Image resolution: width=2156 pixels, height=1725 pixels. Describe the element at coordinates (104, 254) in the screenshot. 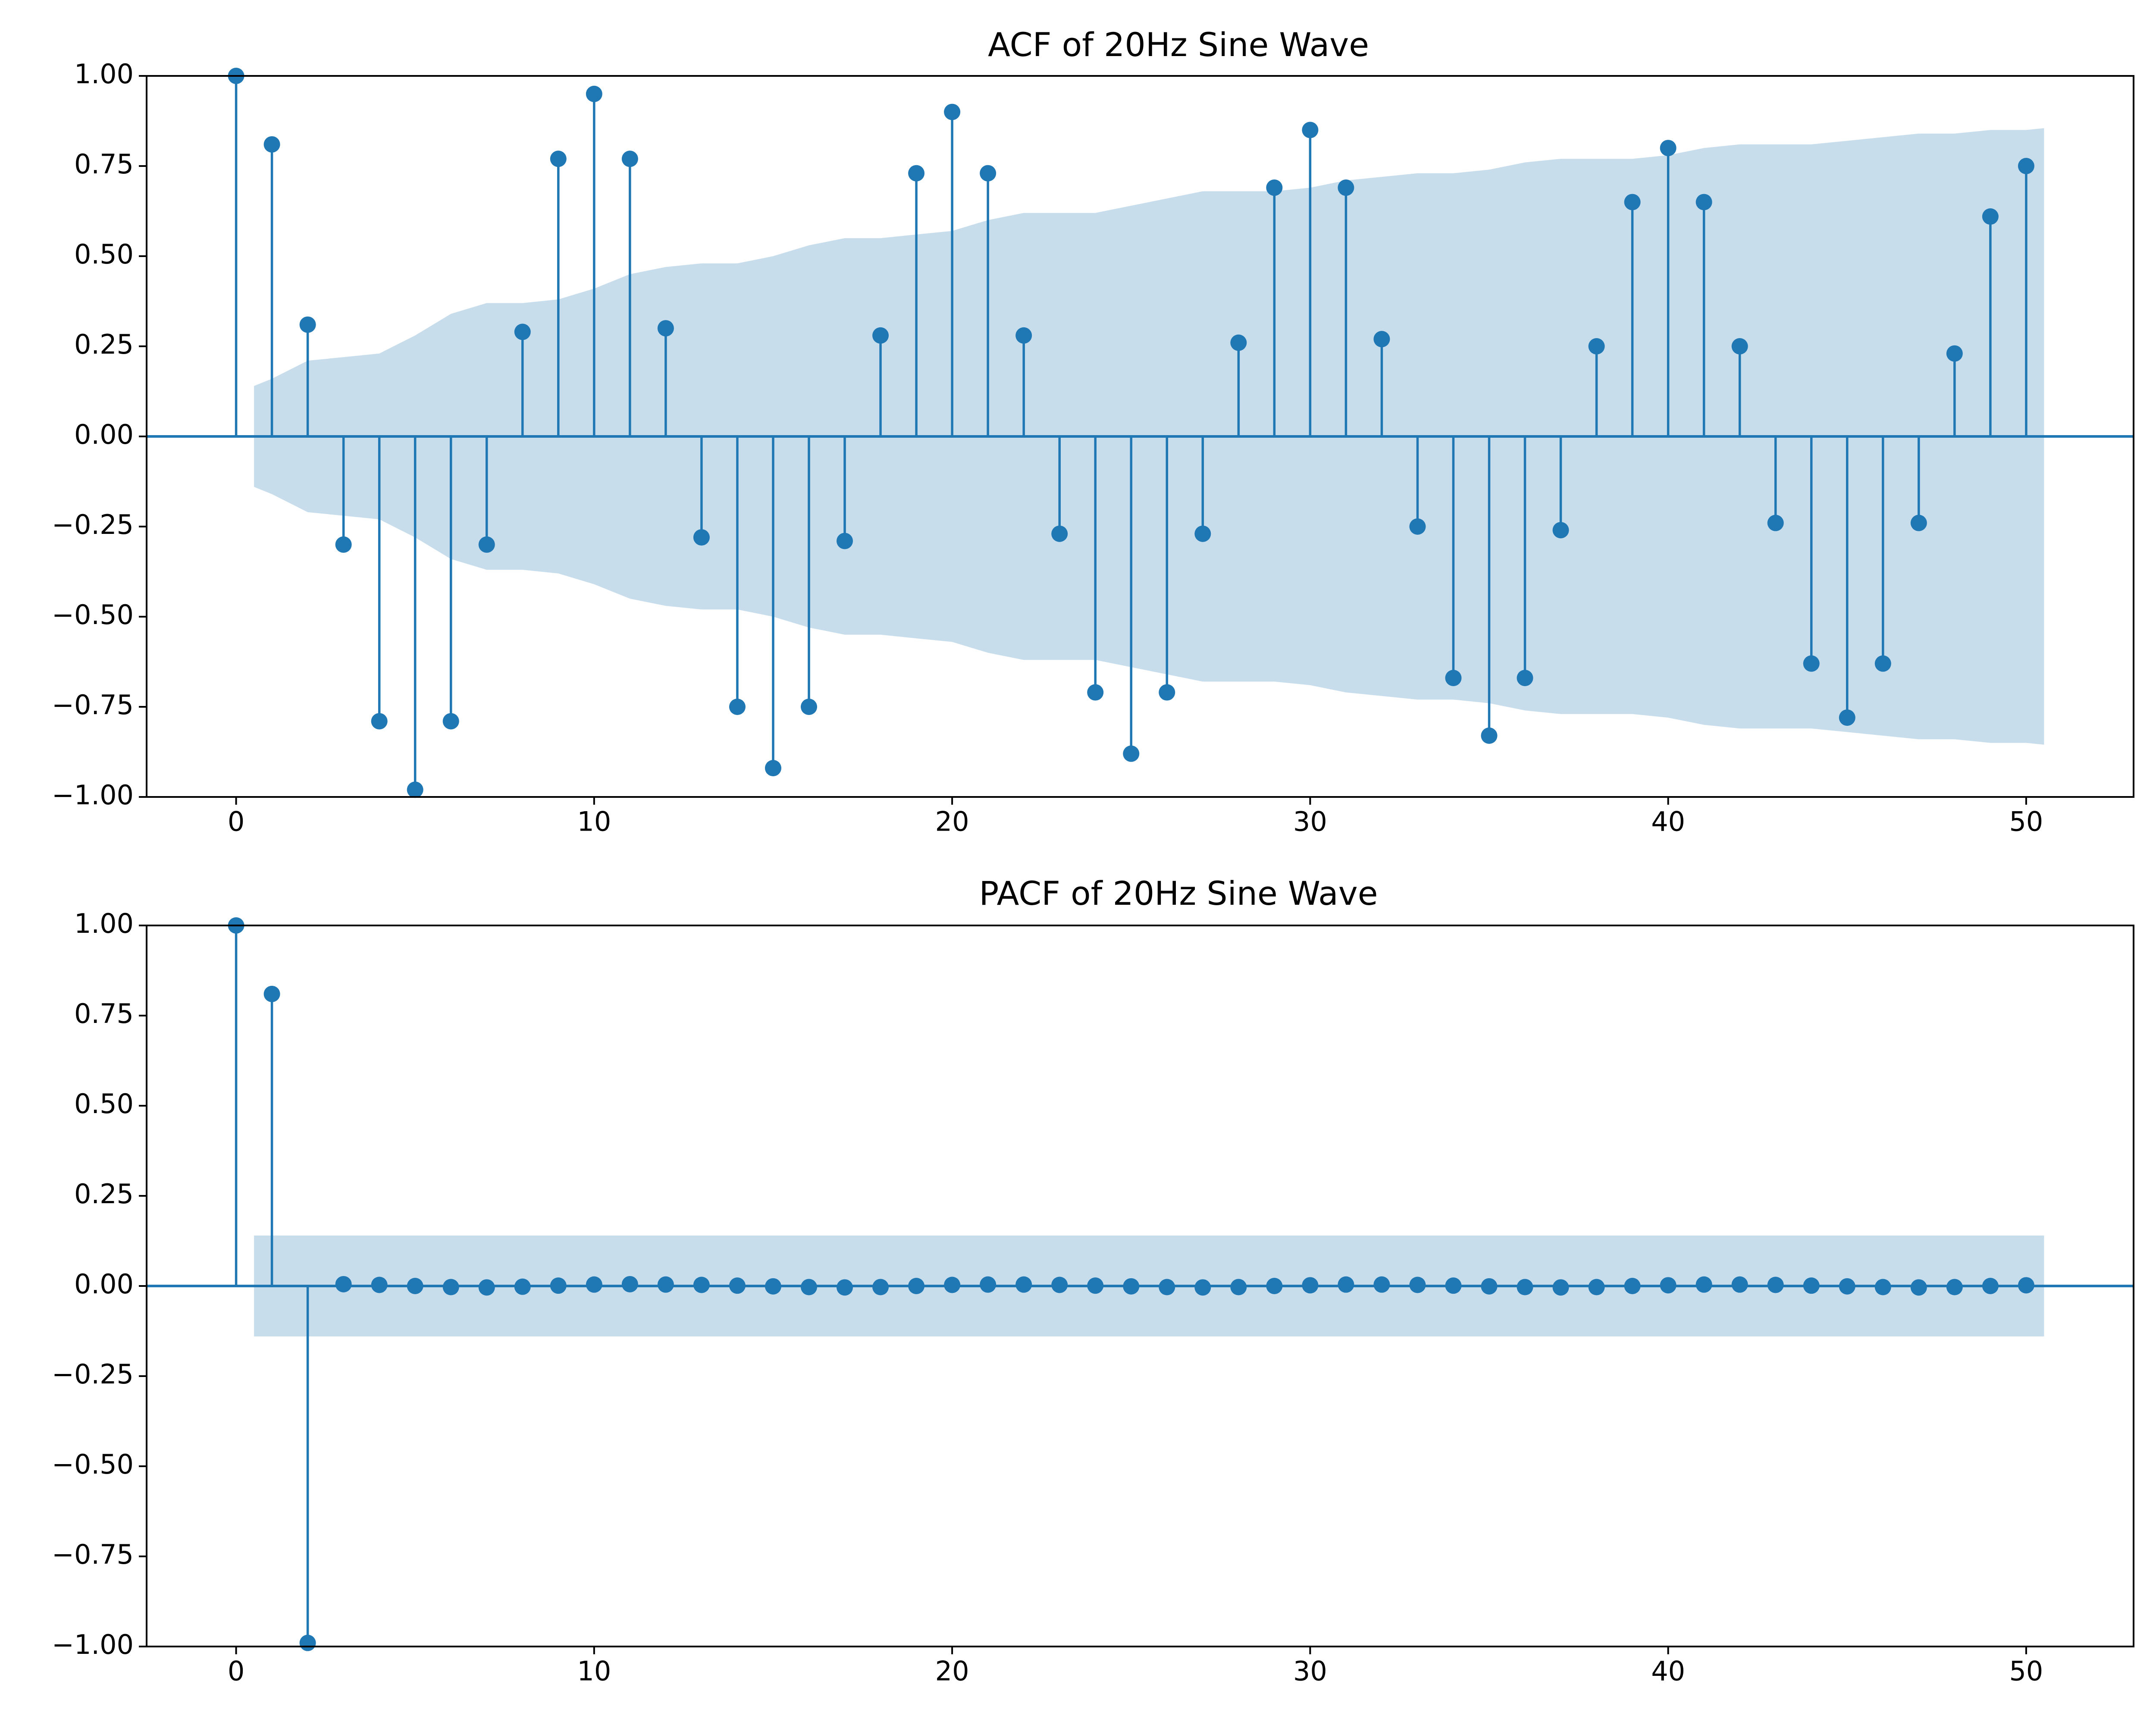

I see `acf-ytick-label: 0.50` at that location.